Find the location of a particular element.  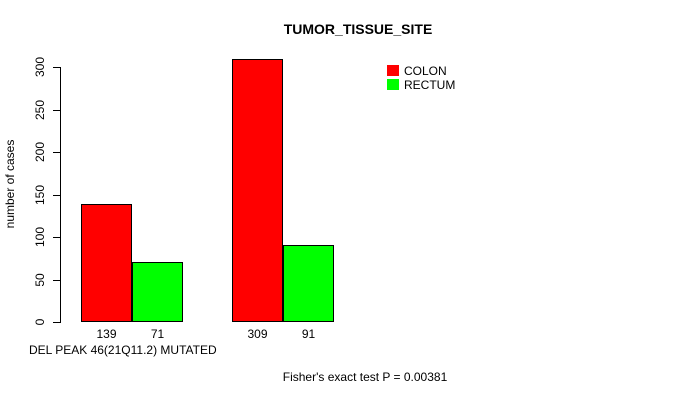

legend: COLON RECTUM is located at coordinates (421, 78).